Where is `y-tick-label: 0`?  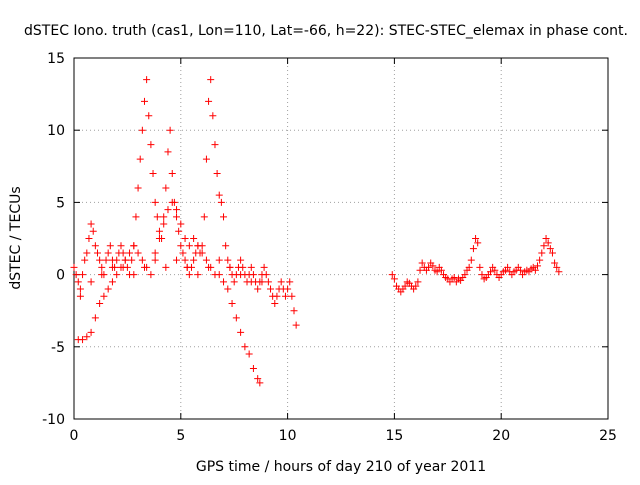
y-tick-label: 0 is located at coordinates (60, 276).